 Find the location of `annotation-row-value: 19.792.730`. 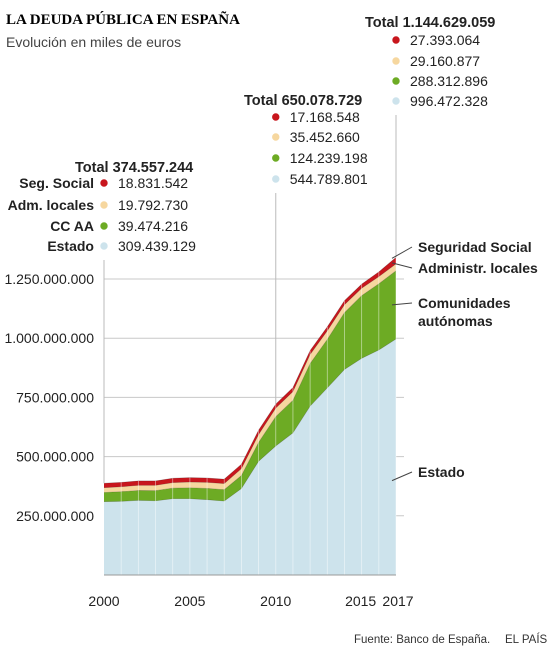

annotation-row-value: 19.792.730 is located at coordinates (153, 205).